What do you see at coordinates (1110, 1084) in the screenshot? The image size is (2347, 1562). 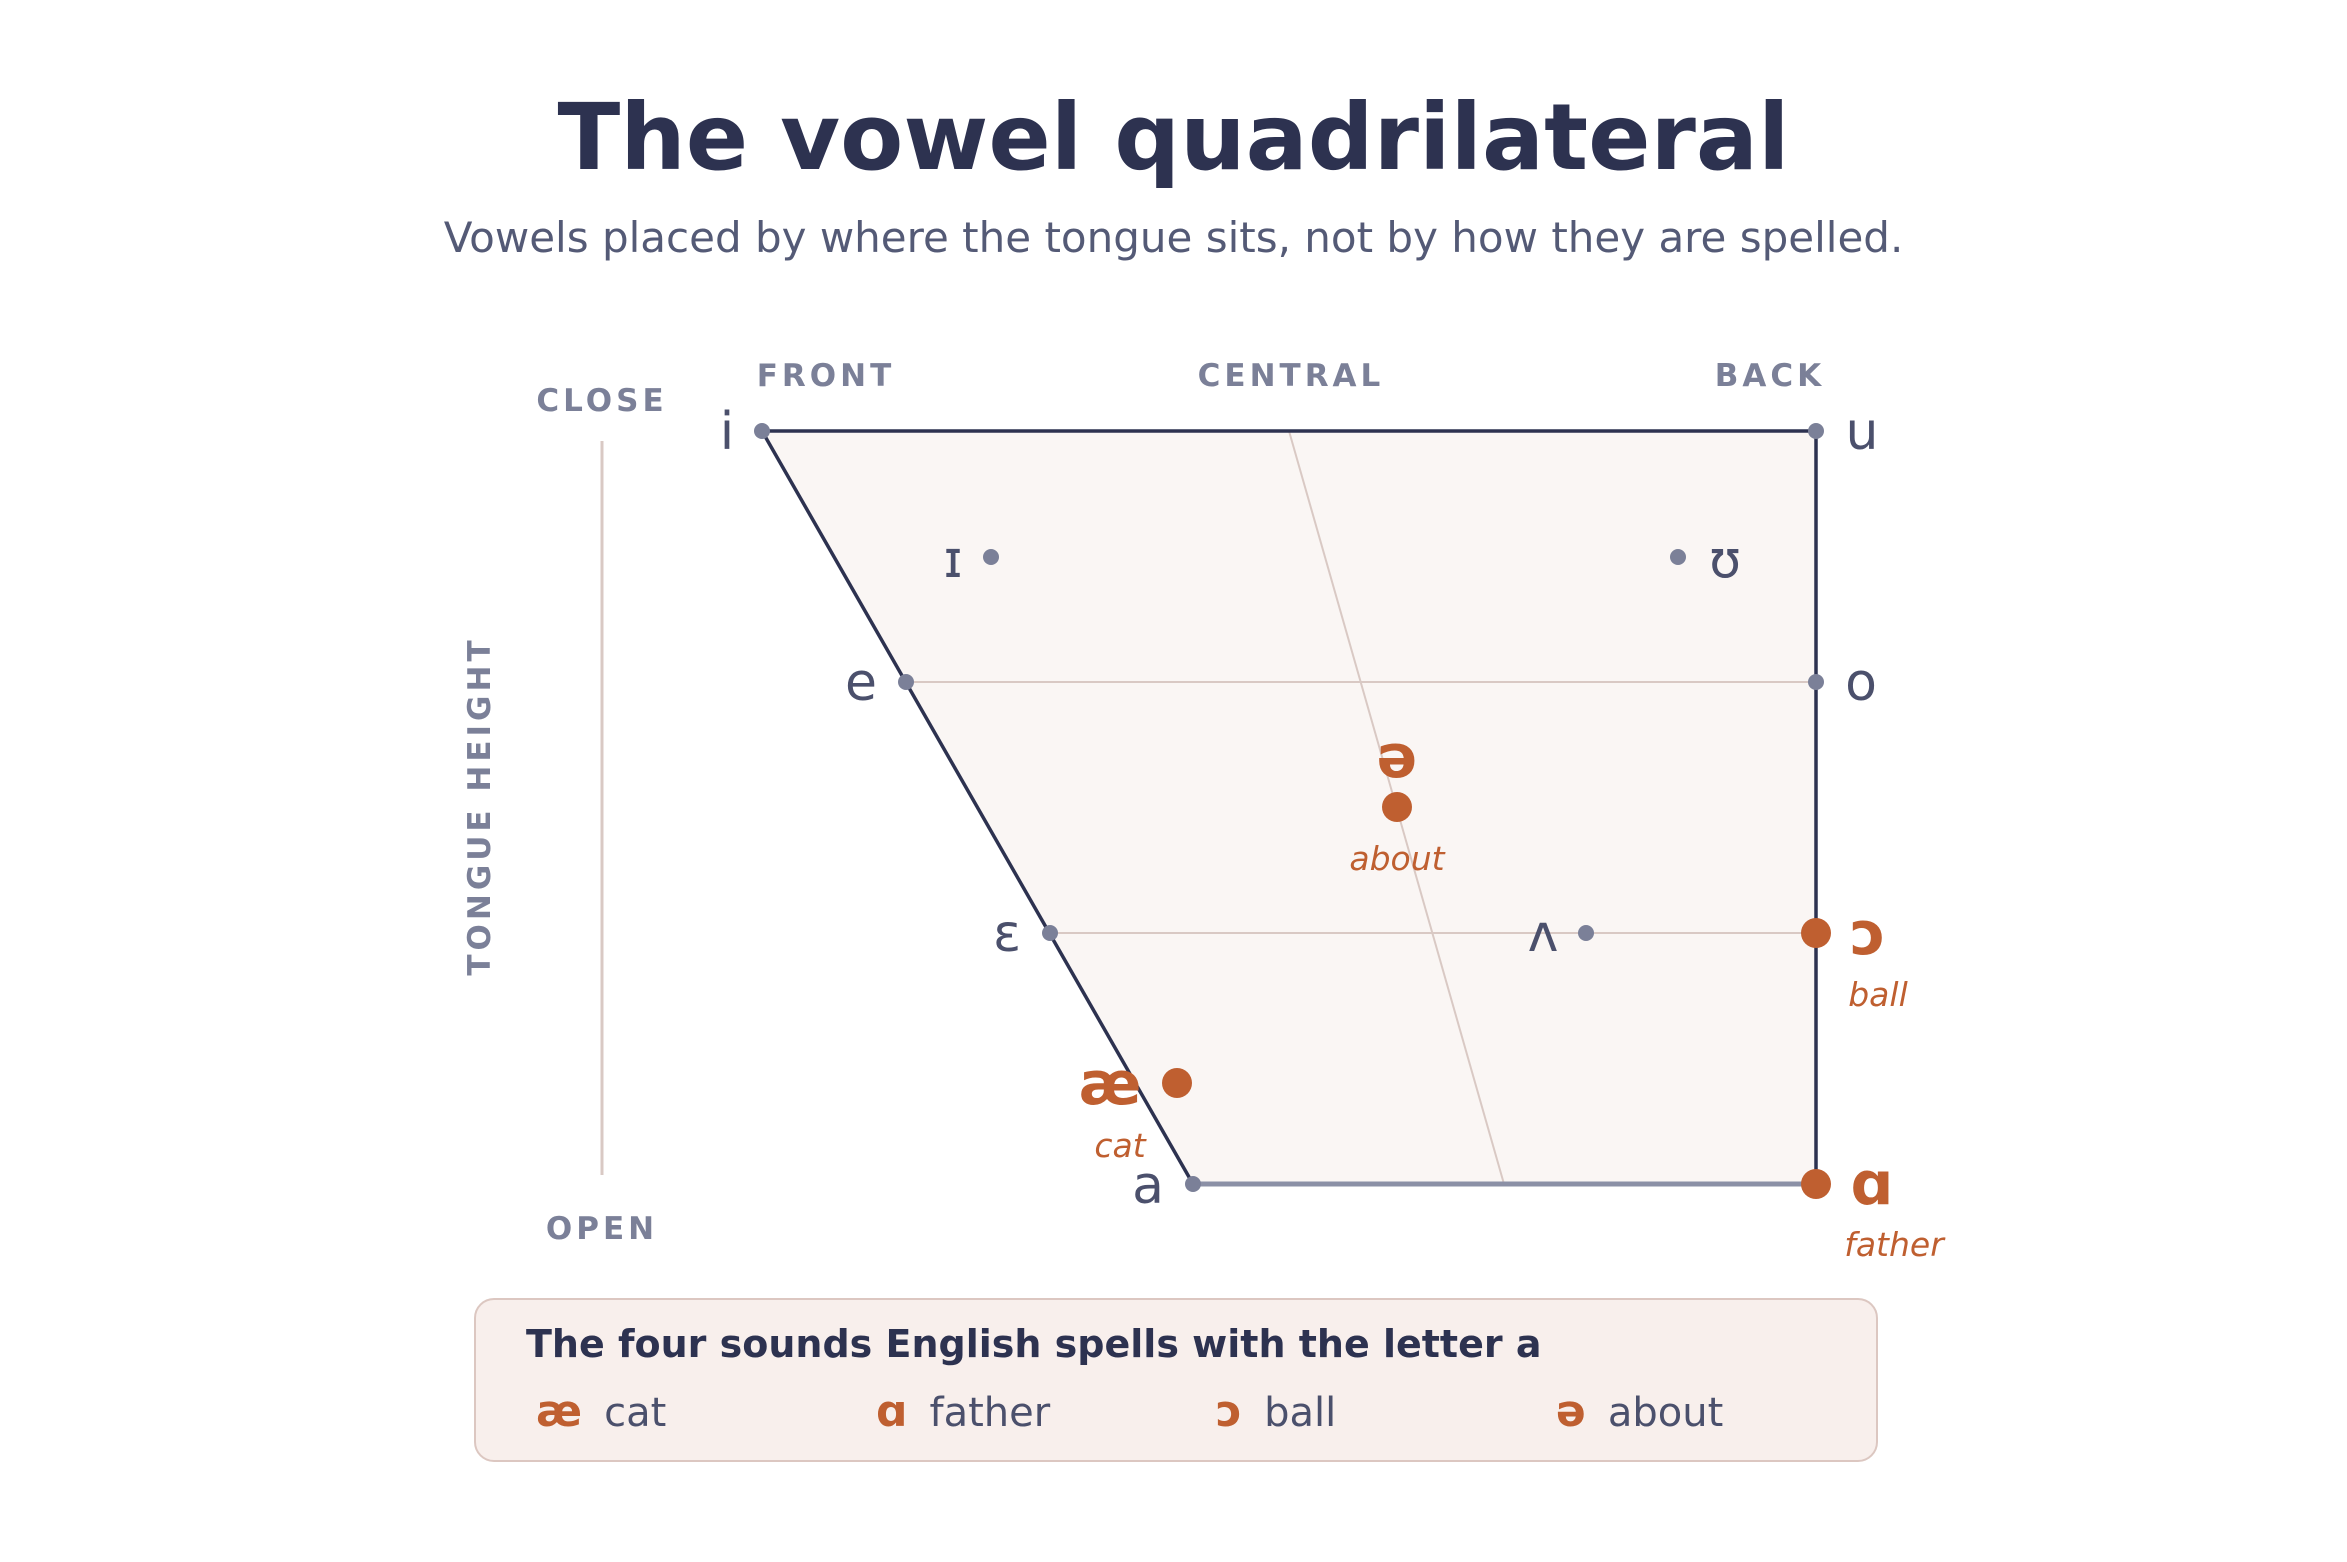 I see `vowel-symbol: æ` at bounding box center [1110, 1084].